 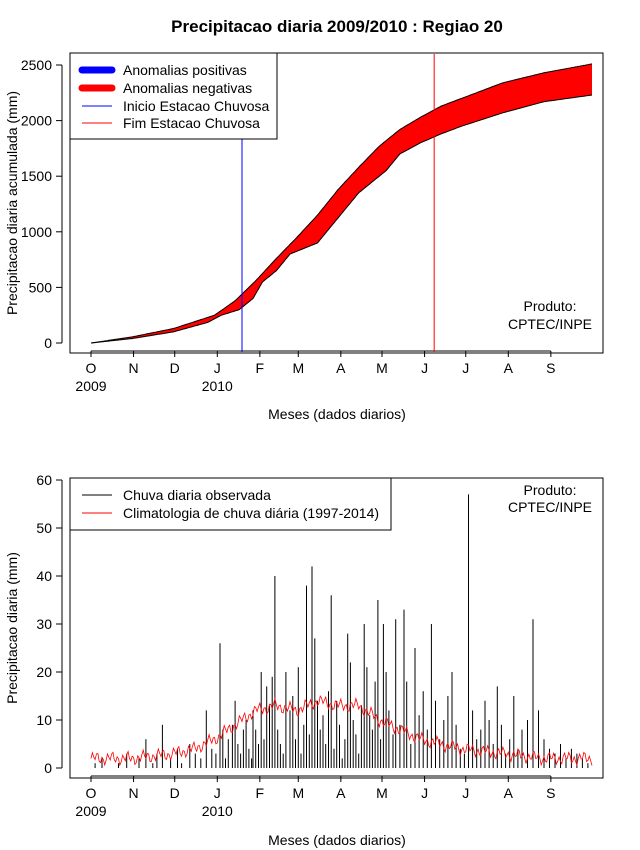 What do you see at coordinates (550, 324) in the screenshot?
I see `top-credit-line2: CPTEC/INPE` at bounding box center [550, 324].